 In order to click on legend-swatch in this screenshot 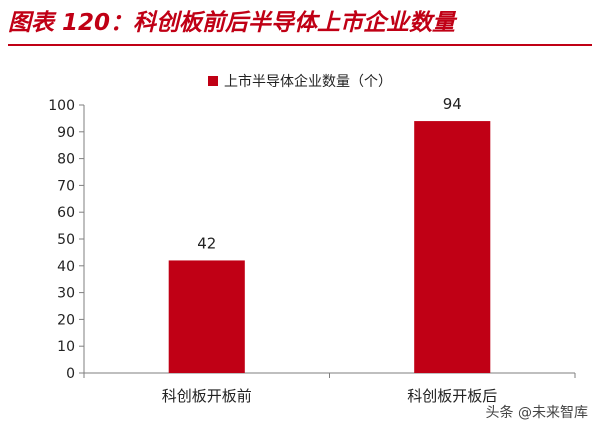, I will do `click(213, 81)`.